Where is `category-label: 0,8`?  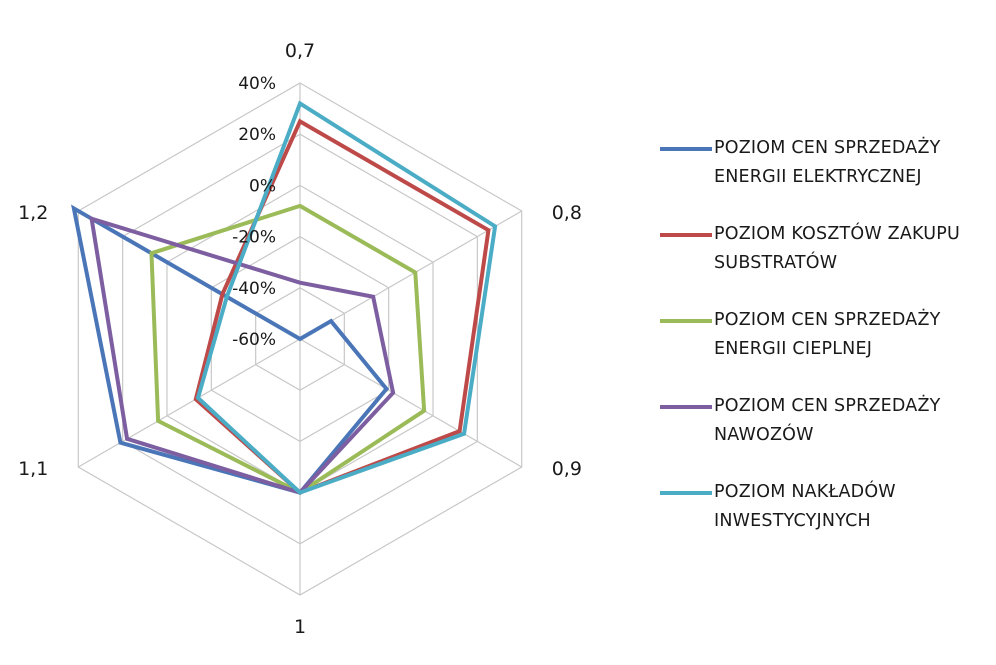 category-label: 0,8 is located at coordinates (567, 213).